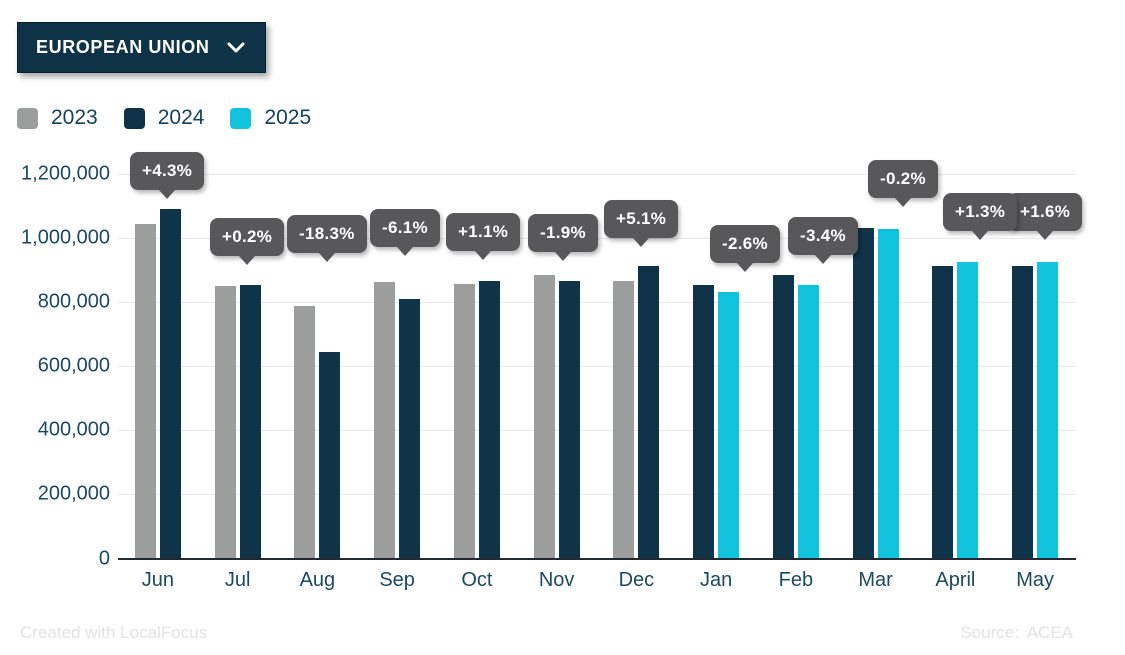 Image resolution: width=1125 pixels, height=655 pixels. I want to click on bar-aug-2024, so click(330, 454).